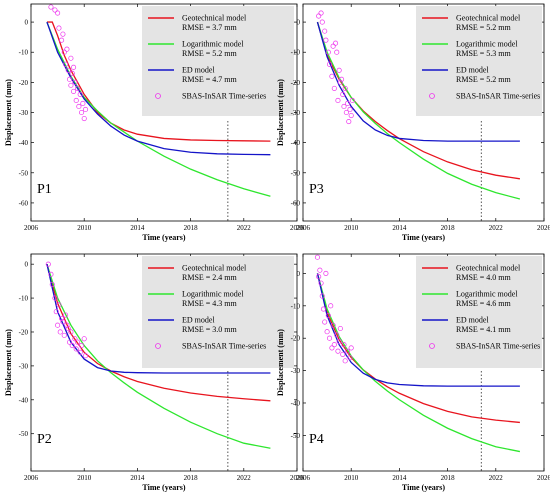 The width and height of the screenshot is (550, 494). What do you see at coordinates (8, 362) in the screenshot?
I see `y-axis-label: Displacement (mm)` at bounding box center [8, 362].